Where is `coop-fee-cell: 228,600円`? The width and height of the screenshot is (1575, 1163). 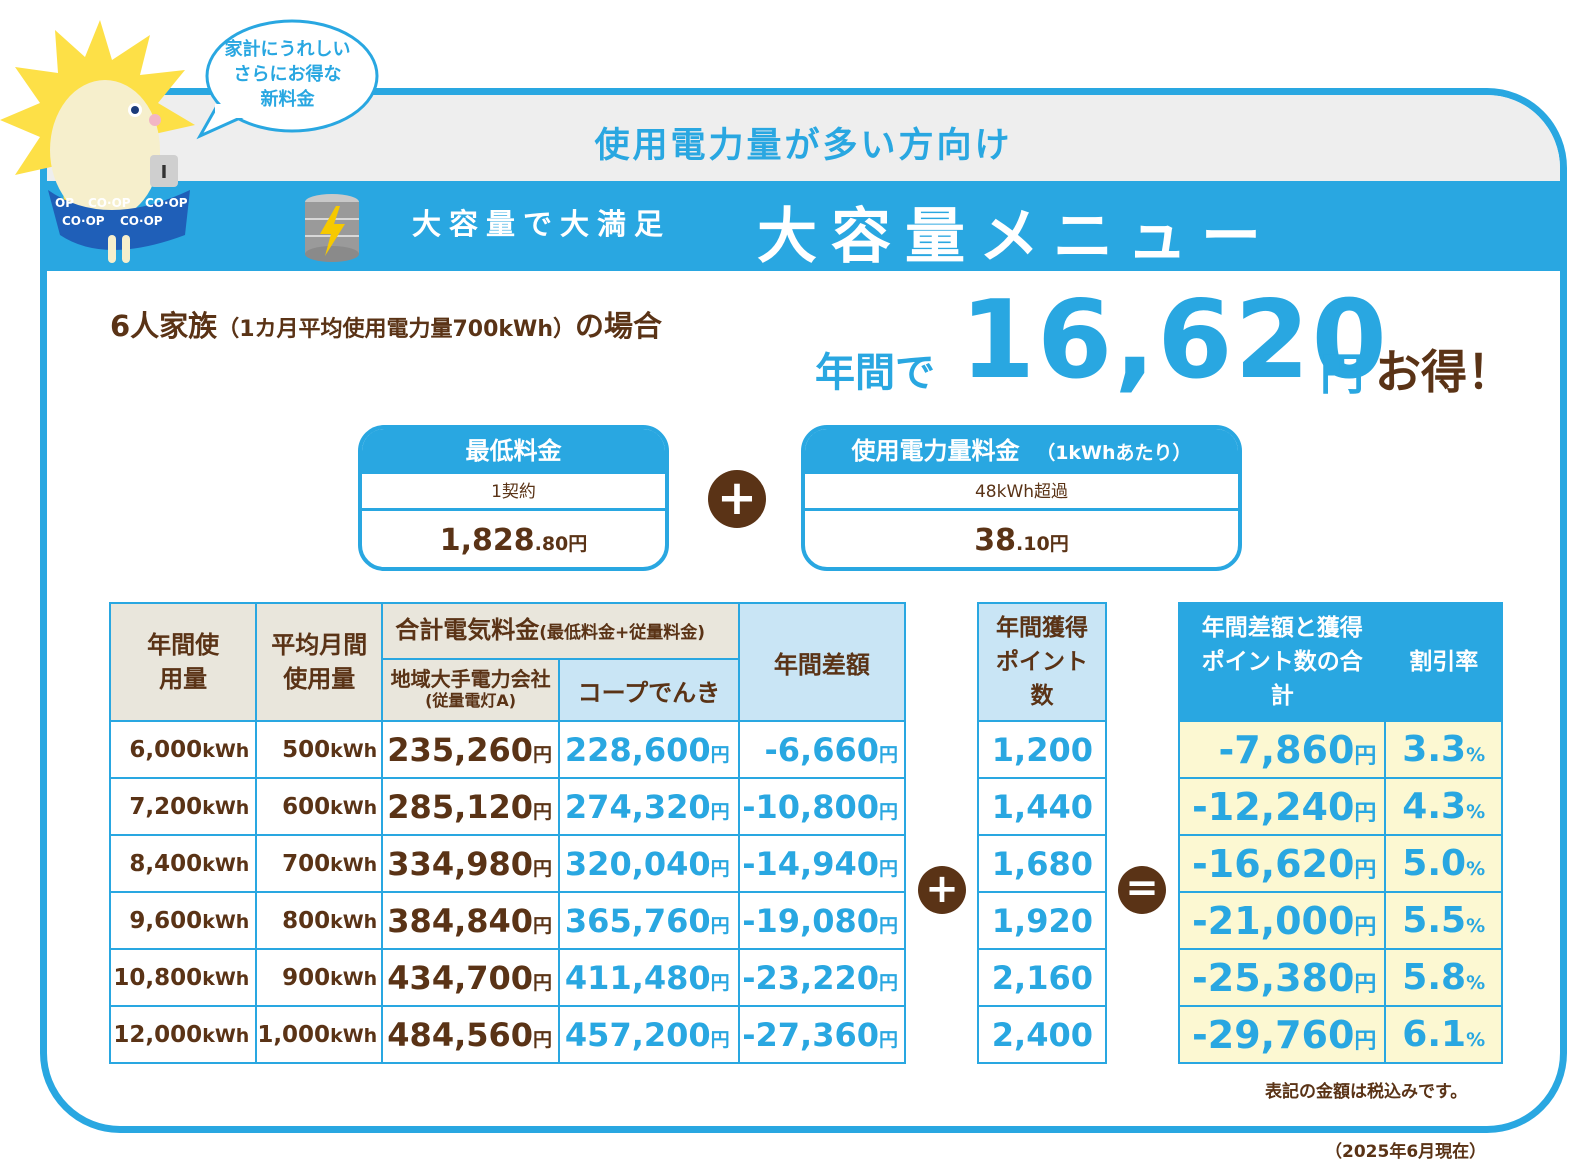
coop-fee-cell: 228,600円 is located at coordinates (649, 749).